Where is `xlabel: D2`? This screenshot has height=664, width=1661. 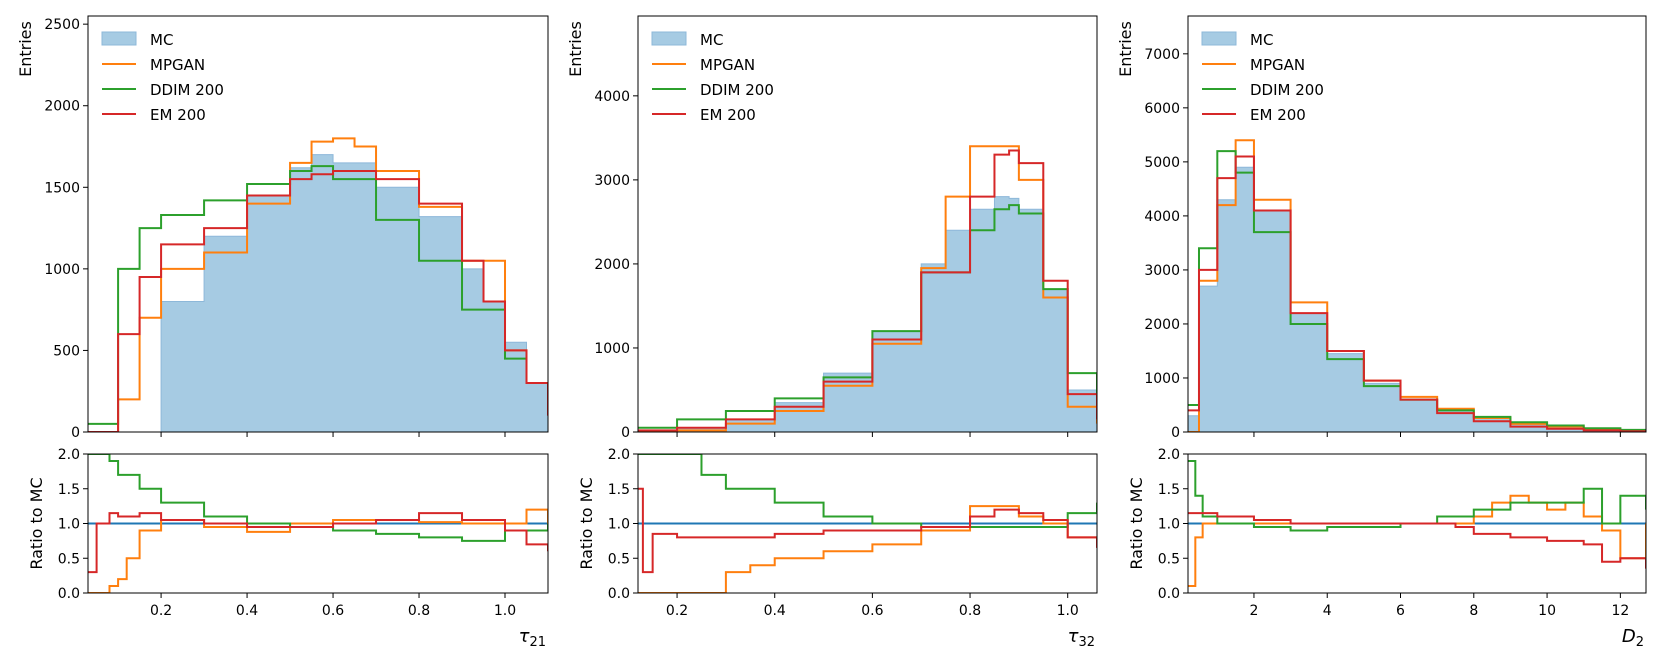
xlabel: D2 is located at coordinates (1633, 638).